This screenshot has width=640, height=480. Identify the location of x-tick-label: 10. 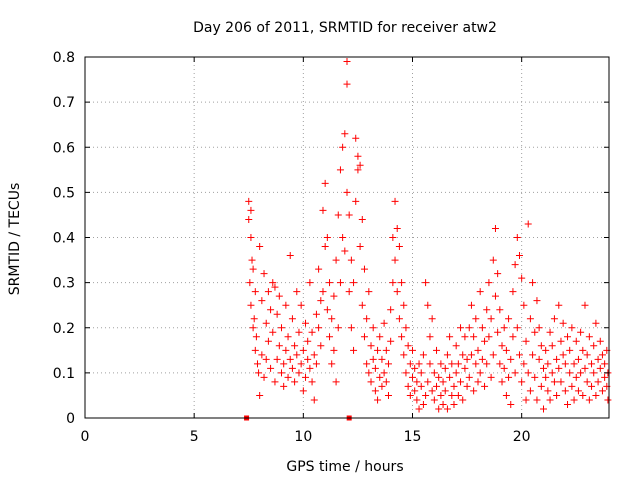
(303, 437).